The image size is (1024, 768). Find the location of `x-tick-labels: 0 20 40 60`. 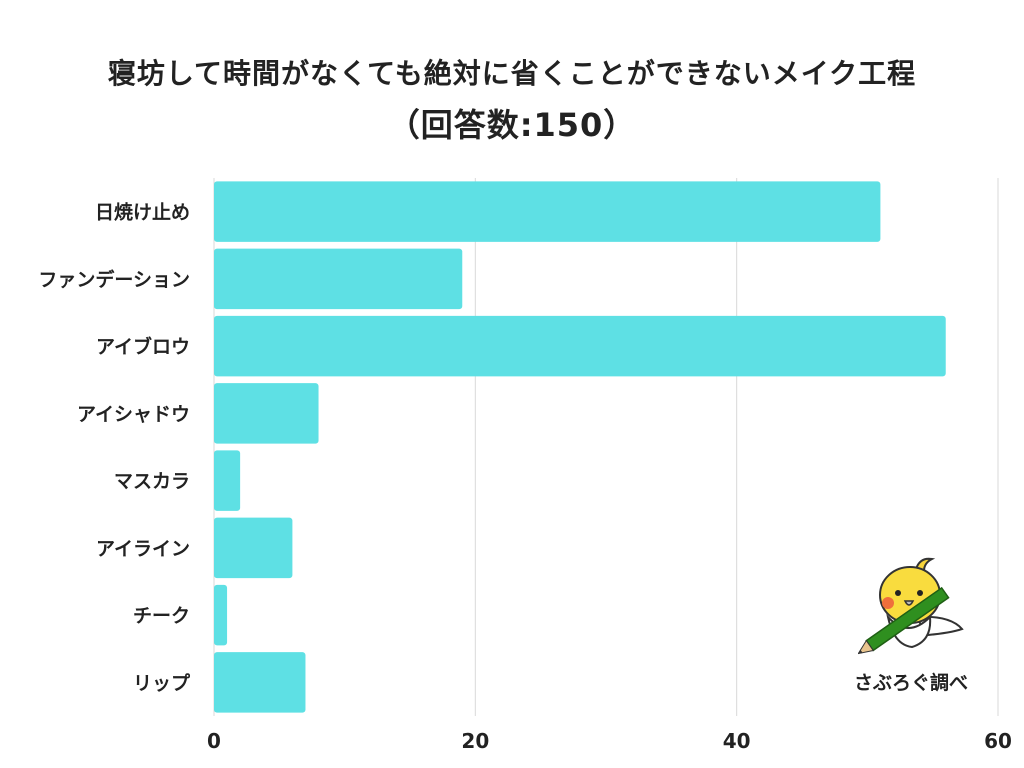

x-tick-labels: 0 20 40 60 is located at coordinates (609, 741).